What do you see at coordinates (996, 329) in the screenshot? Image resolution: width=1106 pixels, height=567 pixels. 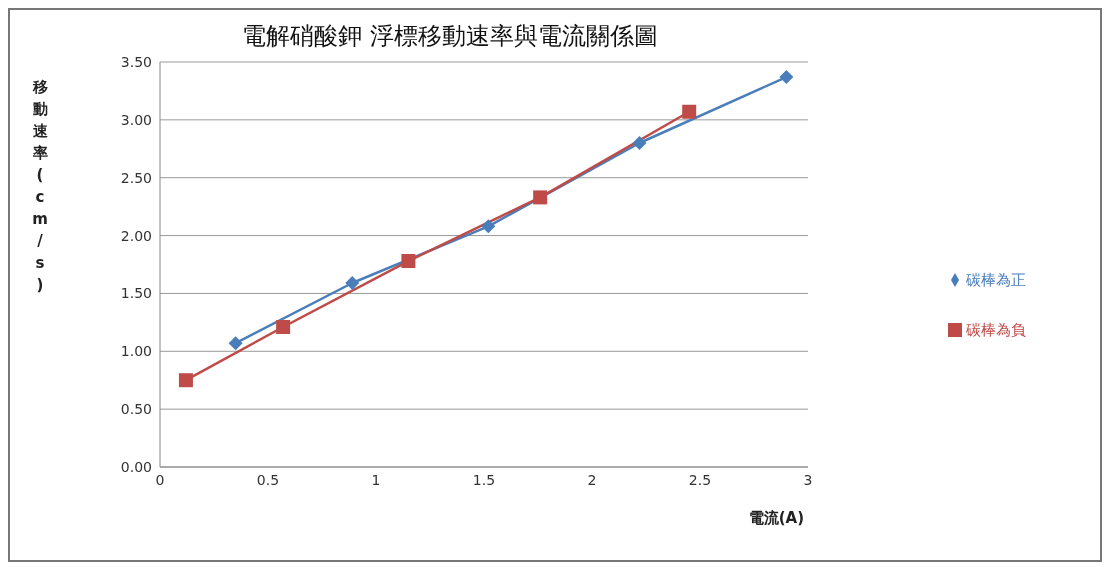 I see `legend-label: 碳棒為負` at bounding box center [996, 329].